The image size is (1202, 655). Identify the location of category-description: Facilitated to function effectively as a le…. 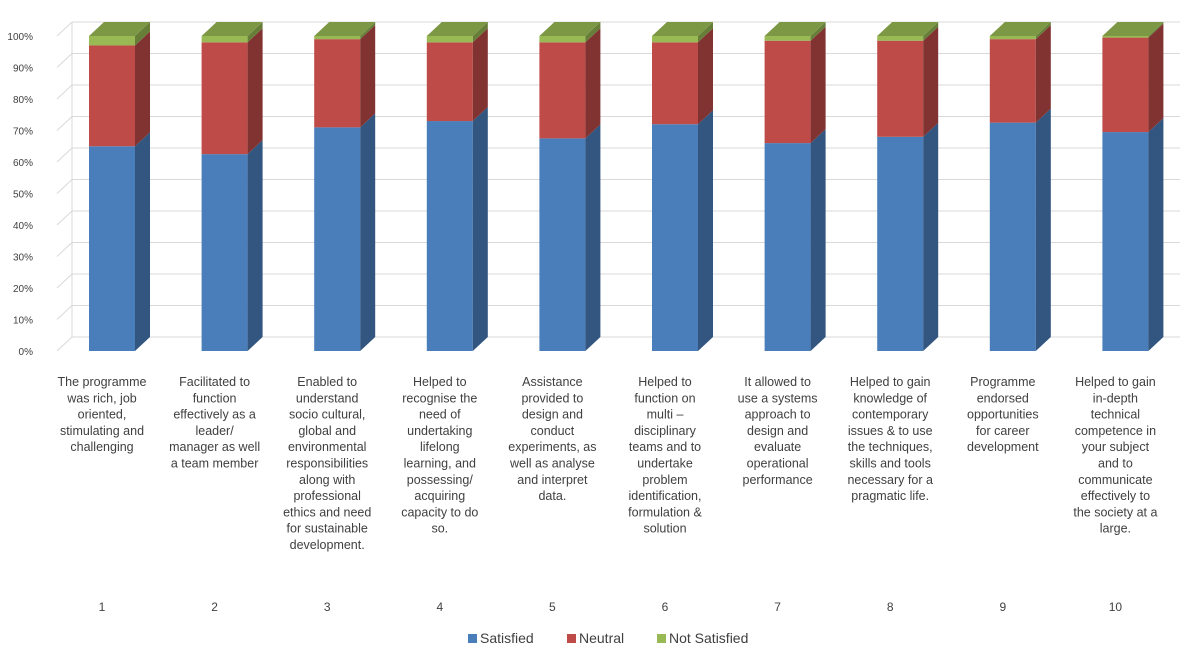
(214, 423).